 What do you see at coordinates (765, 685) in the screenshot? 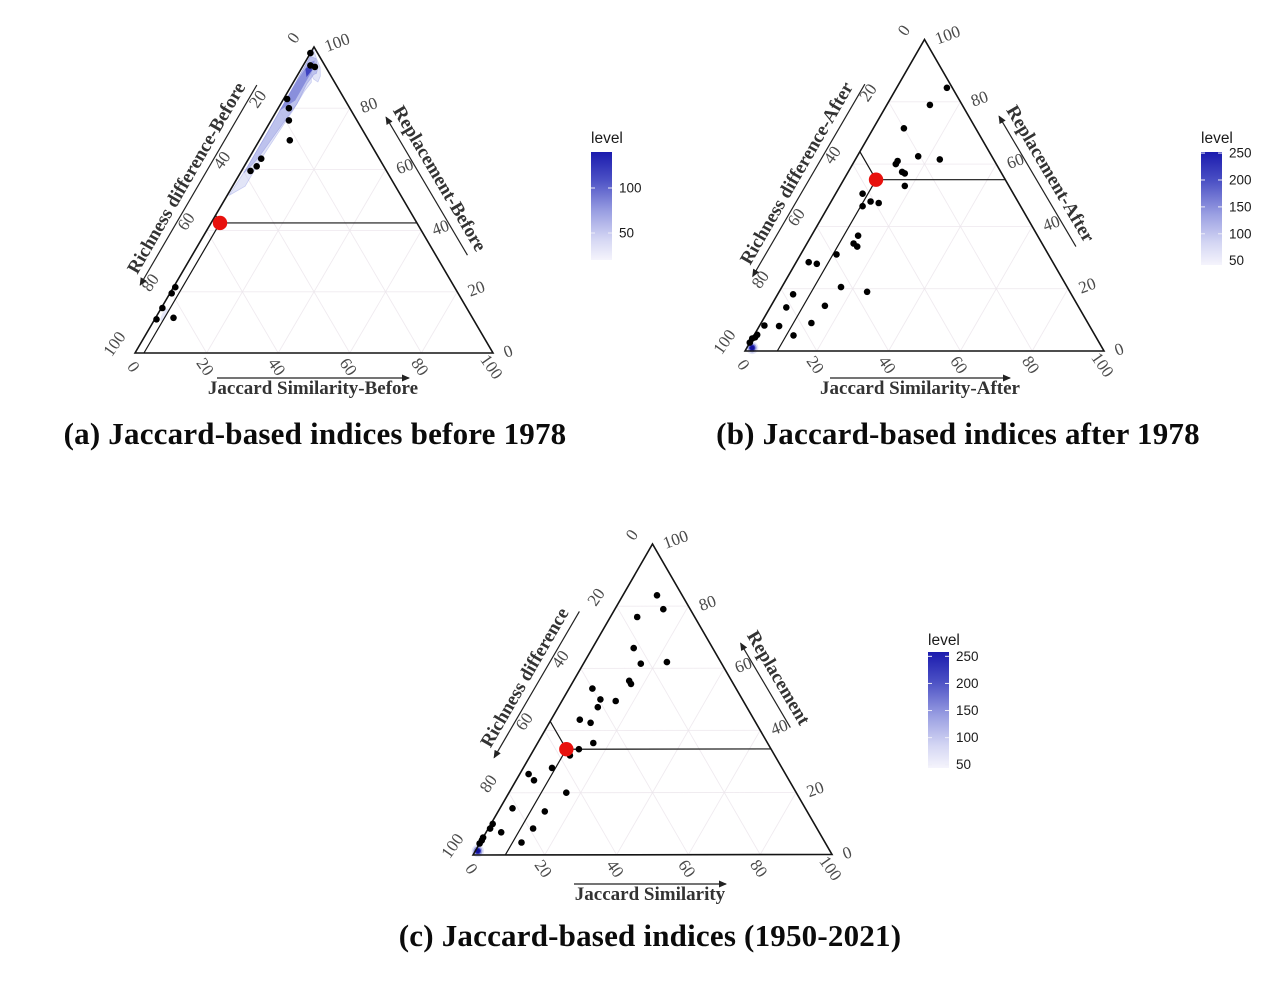
I see `axis-arrow-right` at bounding box center [765, 685].